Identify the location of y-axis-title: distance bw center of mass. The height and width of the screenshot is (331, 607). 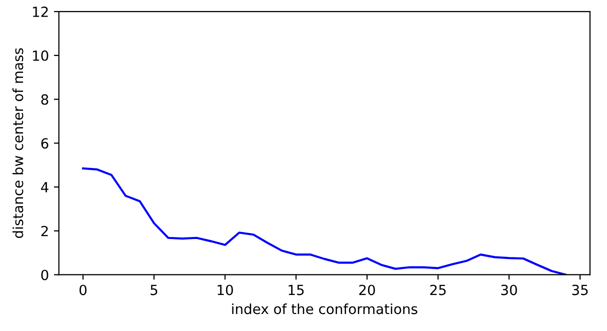
(18, 143).